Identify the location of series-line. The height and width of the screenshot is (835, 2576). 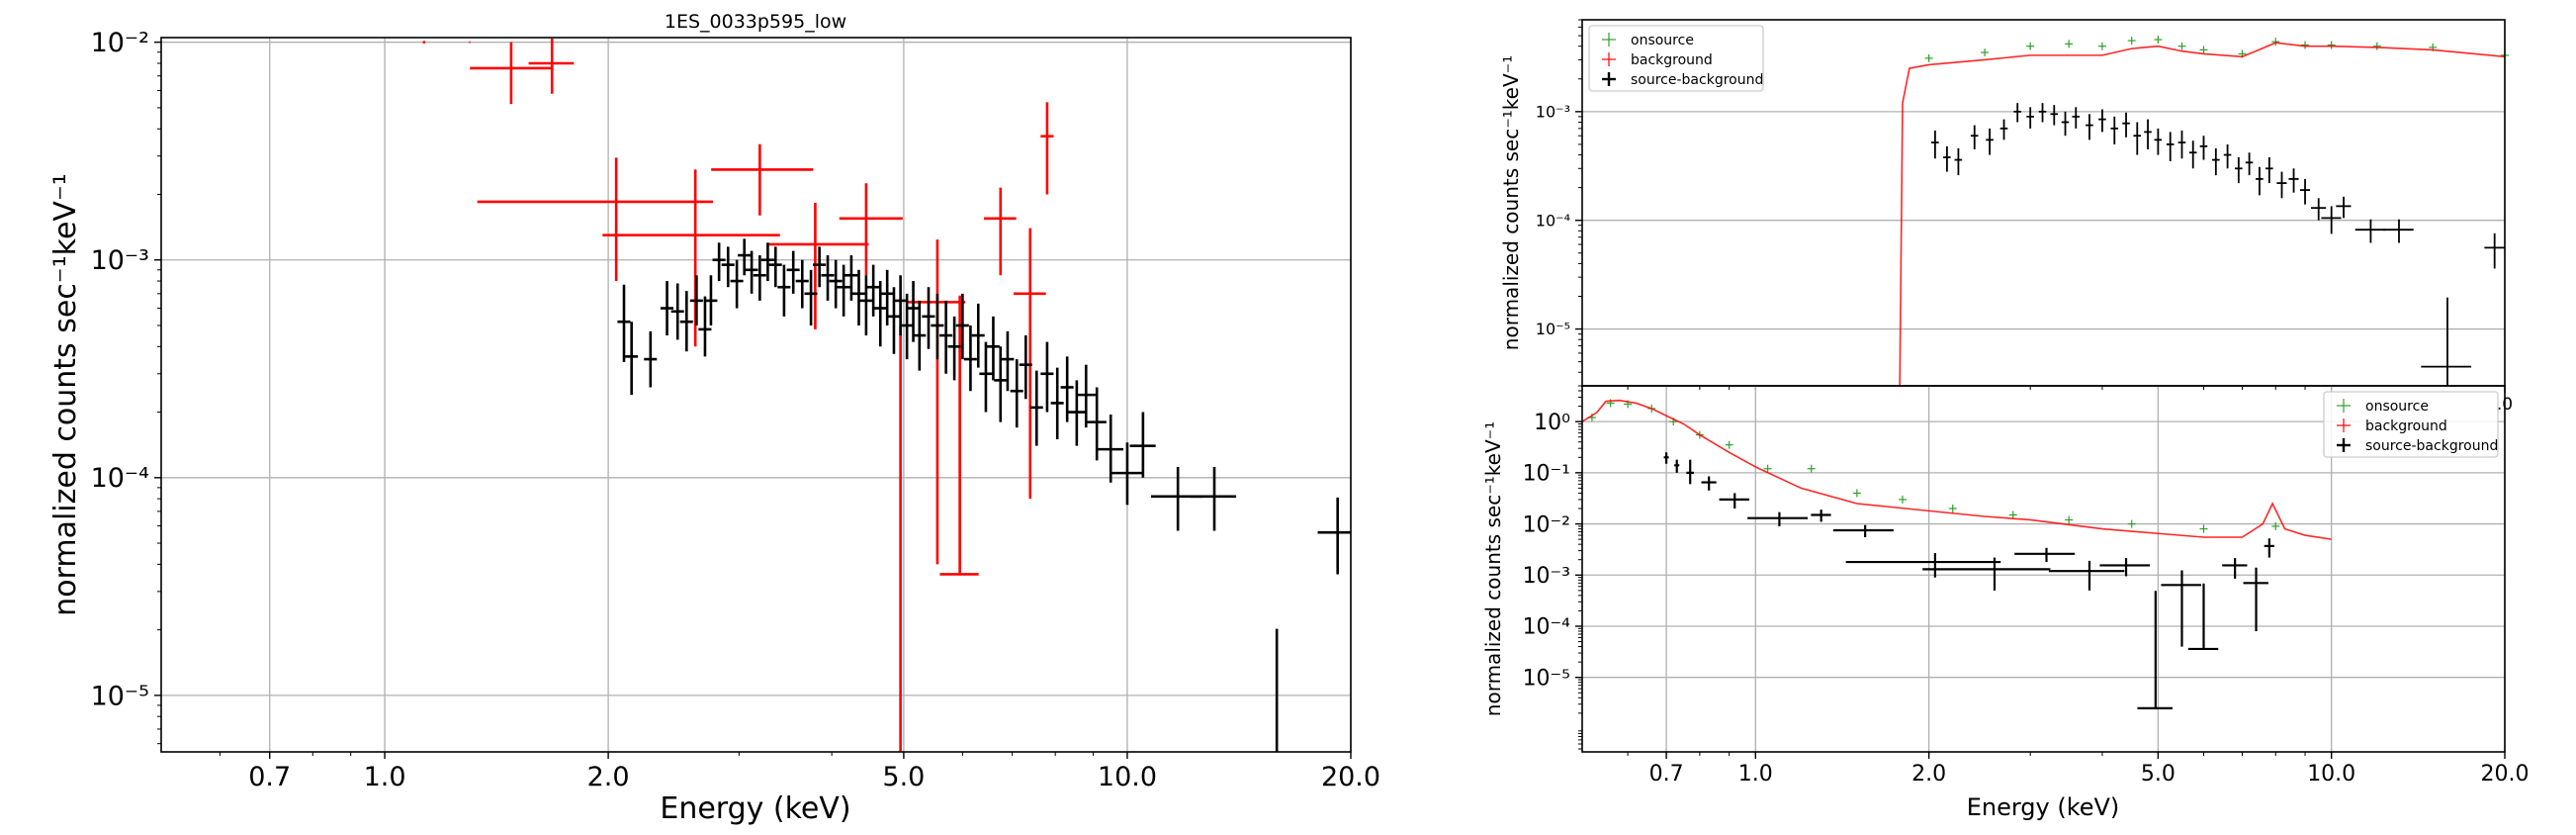
(2202, 214).